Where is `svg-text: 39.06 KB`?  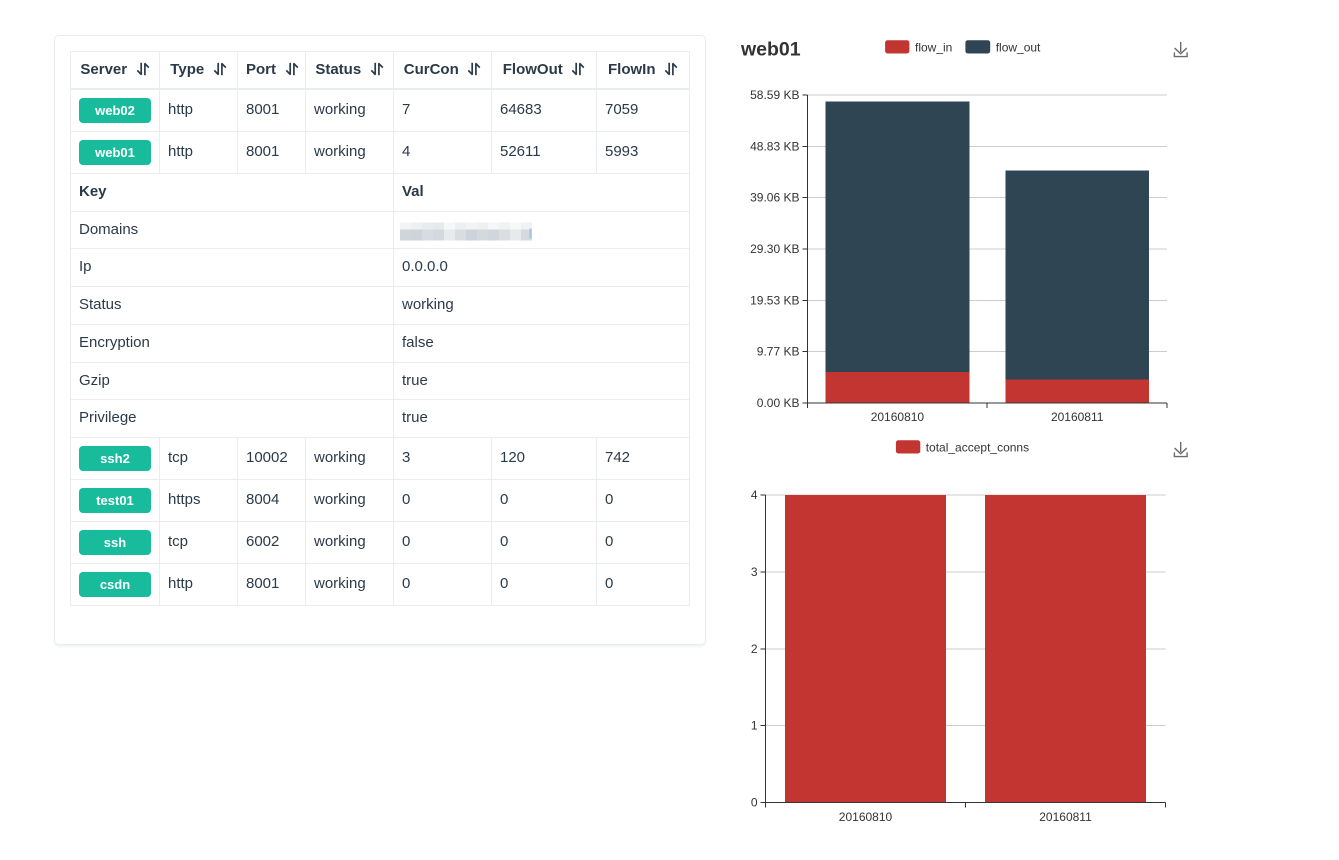 svg-text: 39.06 KB is located at coordinates (774, 198).